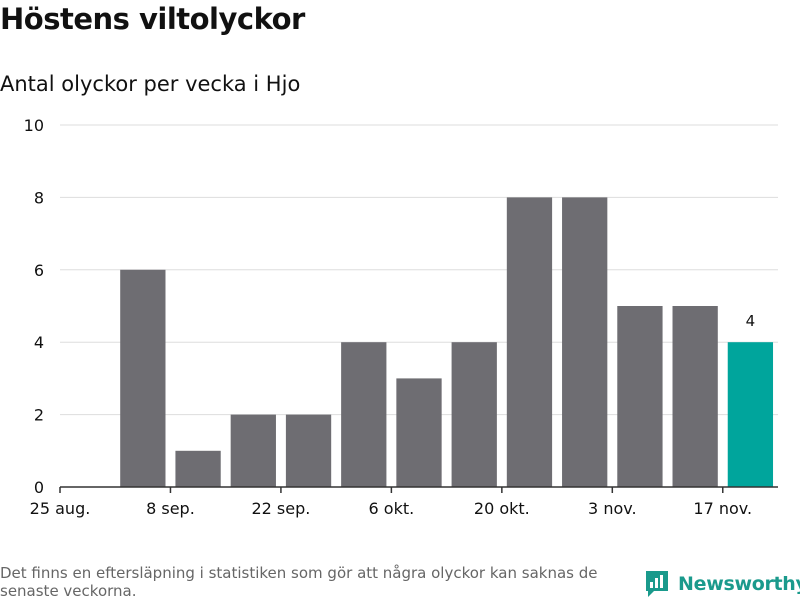 This screenshot has height=600, width=800. Describe the element at coordinates (502, 508) in the screenshot. I see `x-tick-label: 20 okt.` at that location.